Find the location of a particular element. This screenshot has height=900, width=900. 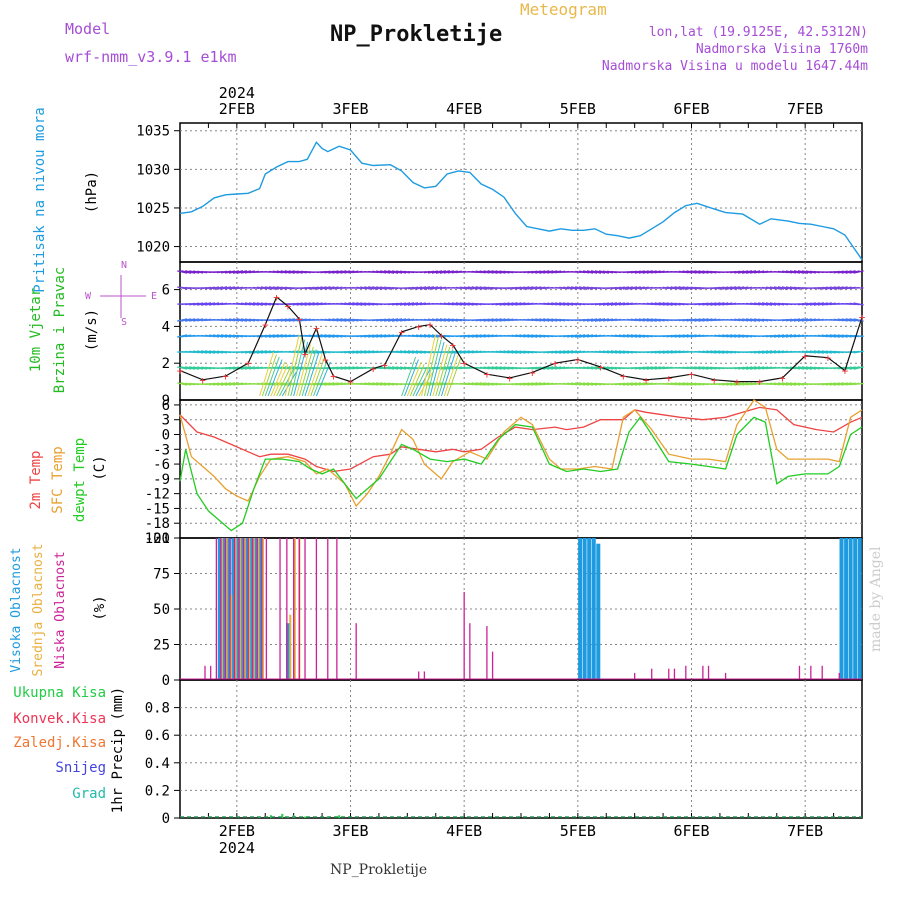

y-tick-label: 1020 is located at coordinates (153, 248).